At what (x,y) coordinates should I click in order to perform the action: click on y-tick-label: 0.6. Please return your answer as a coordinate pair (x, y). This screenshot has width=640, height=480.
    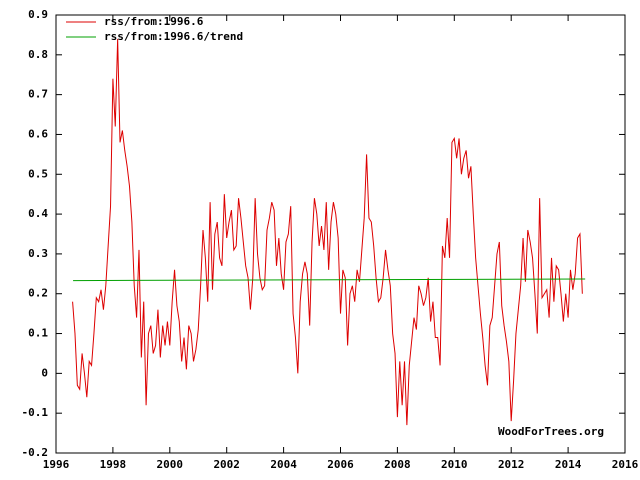
    Looking at the image, I should click on (38, 133).